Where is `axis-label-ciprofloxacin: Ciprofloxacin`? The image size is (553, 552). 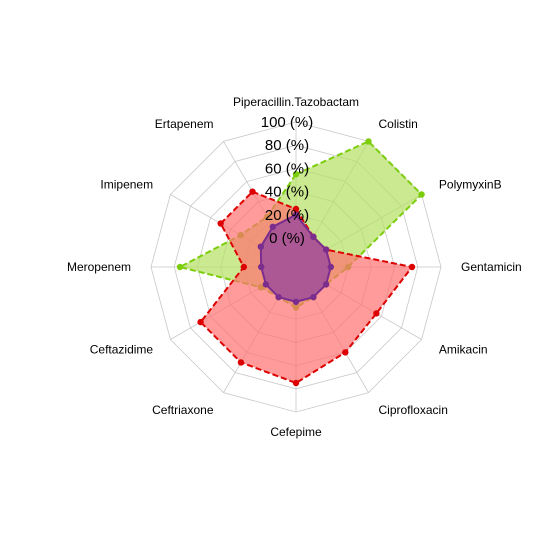 axis-label-ciprofloxacin: Ciprofloxacin is located at coordinates (413, 410).